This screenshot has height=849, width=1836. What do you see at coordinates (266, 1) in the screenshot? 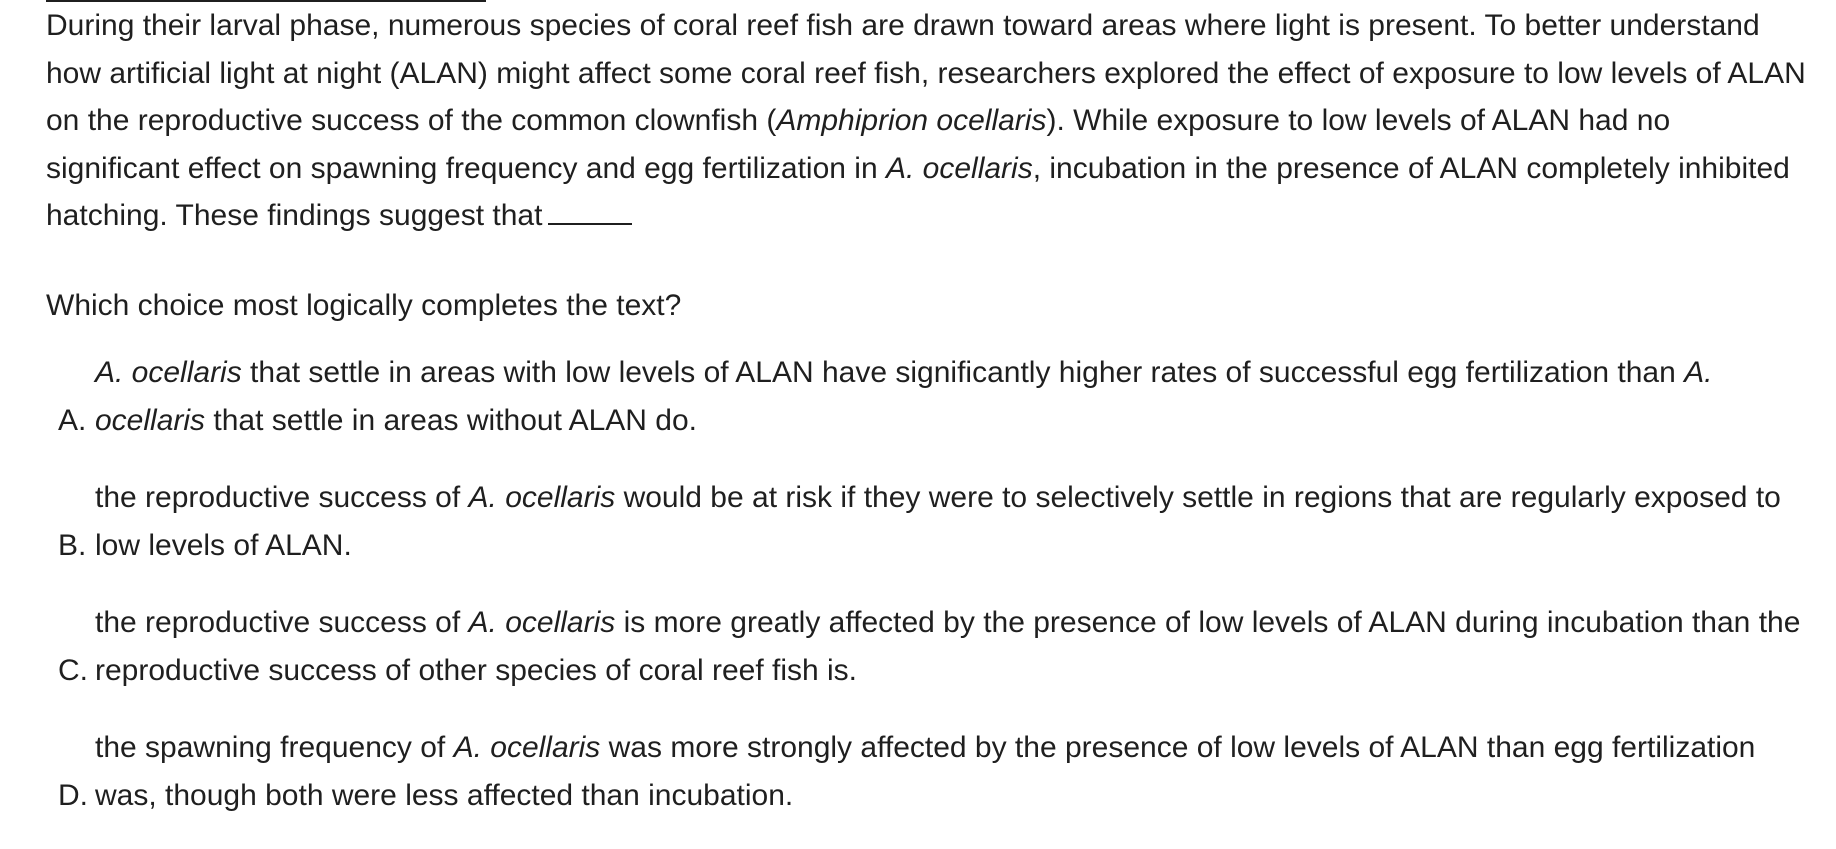
I see `top-divider` at bounding box center [266, 1].